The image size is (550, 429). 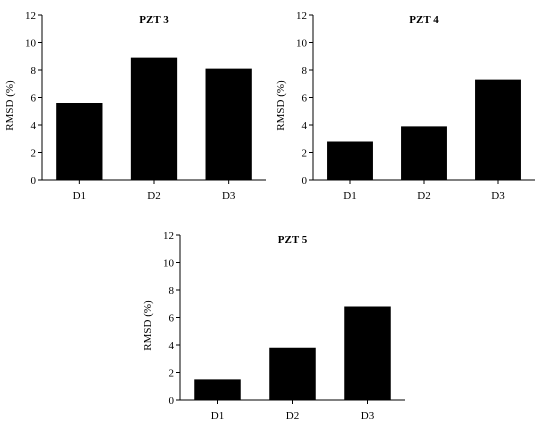 What do you see at coordinates (34, 126) in the screenshot?
I see `pzt-3-y-tick-label: 4` at bounding box center [34, 126].